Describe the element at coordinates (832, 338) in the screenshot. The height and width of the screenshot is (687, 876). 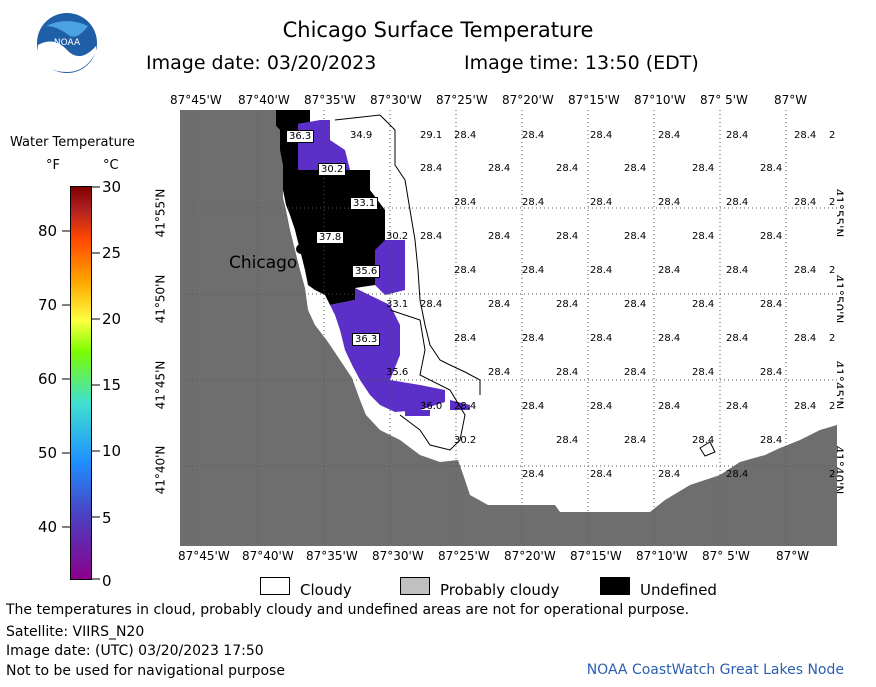
I see `temp-label: 2` at that location.